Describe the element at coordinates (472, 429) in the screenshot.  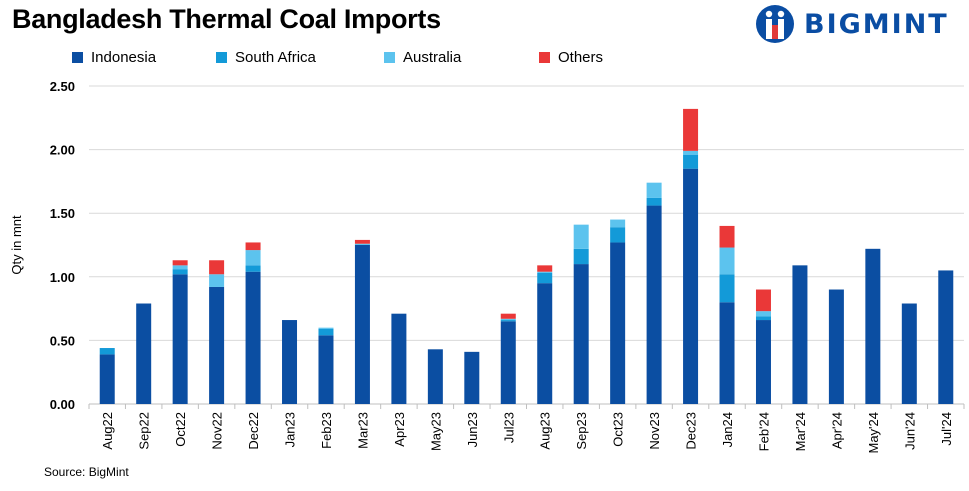
I see `x-tick-label: Jun23` at that location.